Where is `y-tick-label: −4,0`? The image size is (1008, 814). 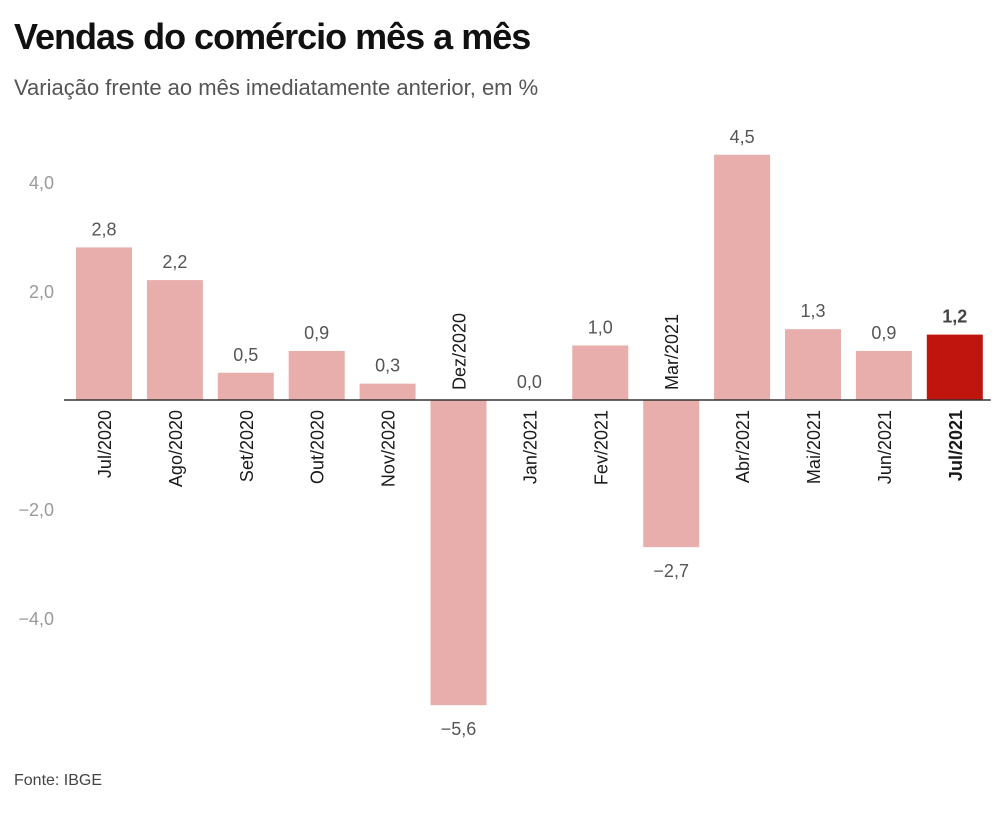 y-tick-label: −4,0 is located at coordinates (36, 619).